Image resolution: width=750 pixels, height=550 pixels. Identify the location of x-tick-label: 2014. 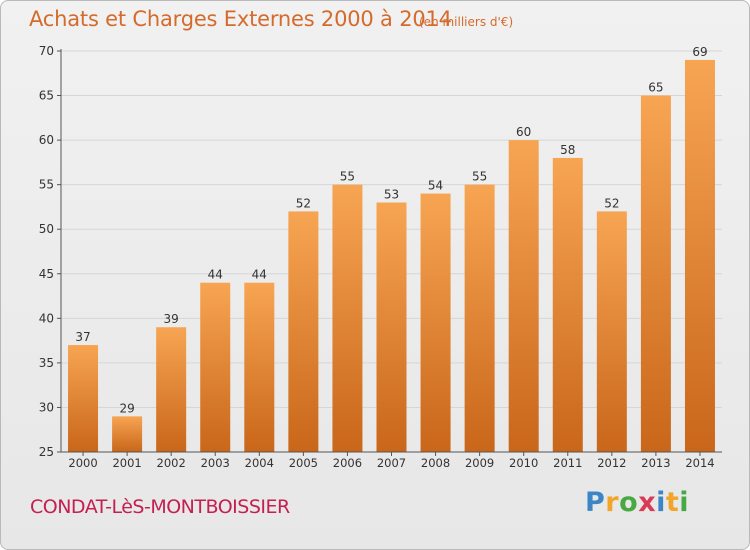
(699, 463).